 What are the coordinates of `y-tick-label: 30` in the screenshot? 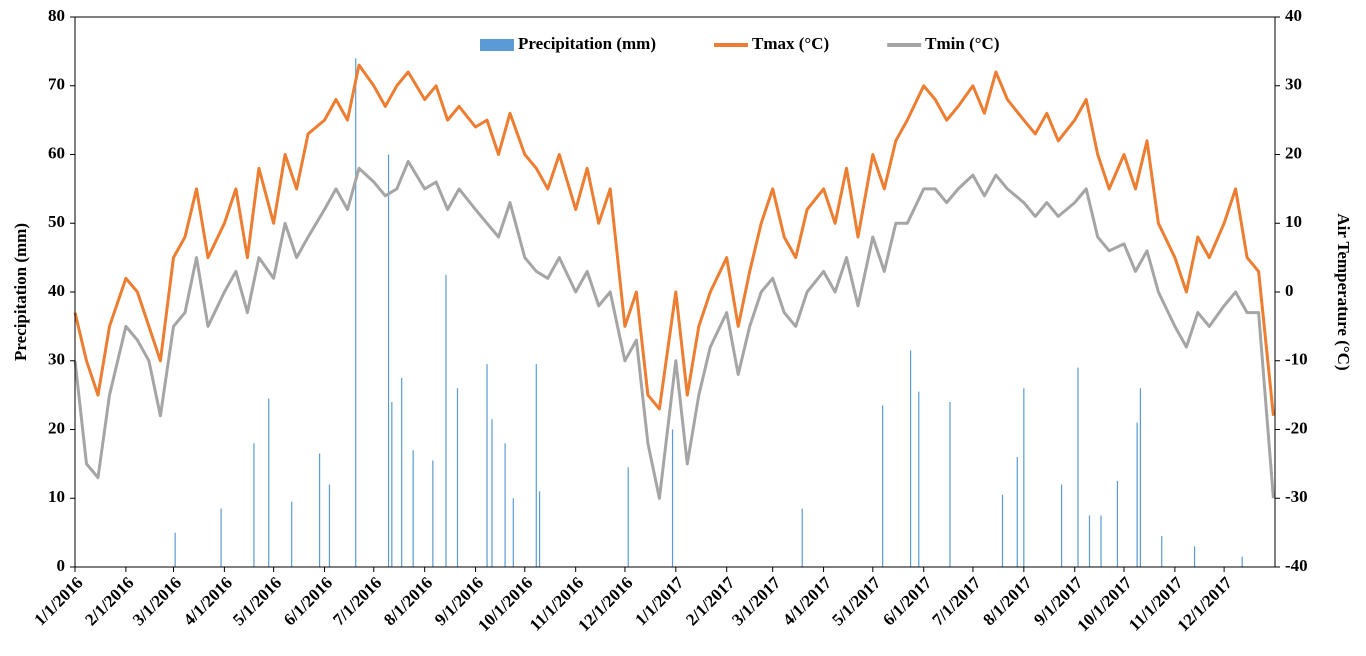 It's located at (56, 359).